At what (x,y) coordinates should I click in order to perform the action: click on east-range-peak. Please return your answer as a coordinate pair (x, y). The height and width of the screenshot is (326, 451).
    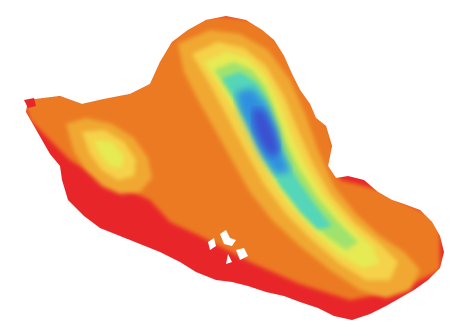
    Looking at the image, I should click on (266, 133).